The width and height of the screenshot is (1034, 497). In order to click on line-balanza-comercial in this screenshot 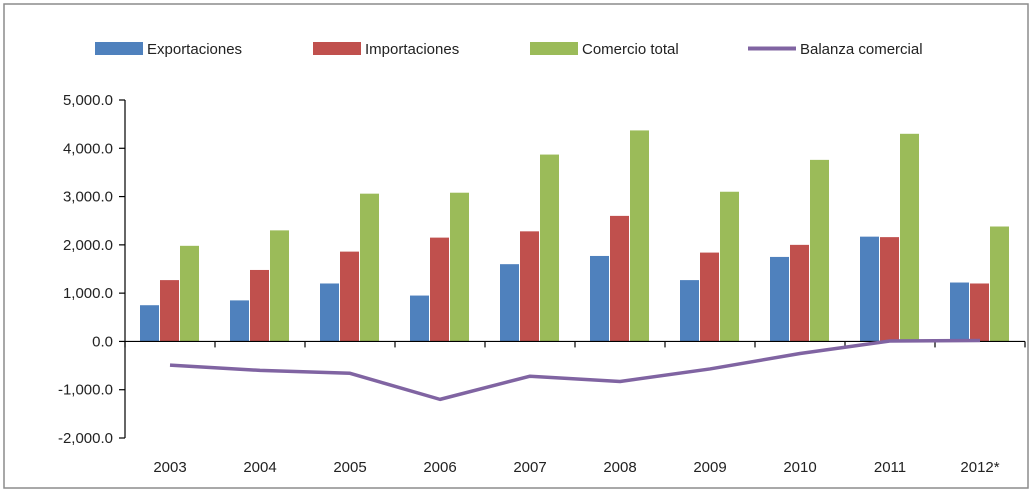, I will do `click(575, 370)`.